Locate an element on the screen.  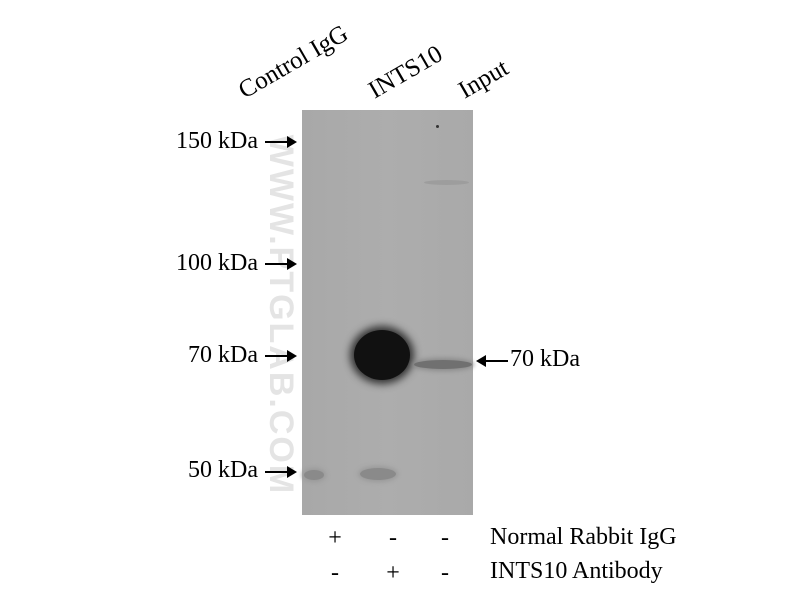
band-input-faint is located at coordinates (446, 182).